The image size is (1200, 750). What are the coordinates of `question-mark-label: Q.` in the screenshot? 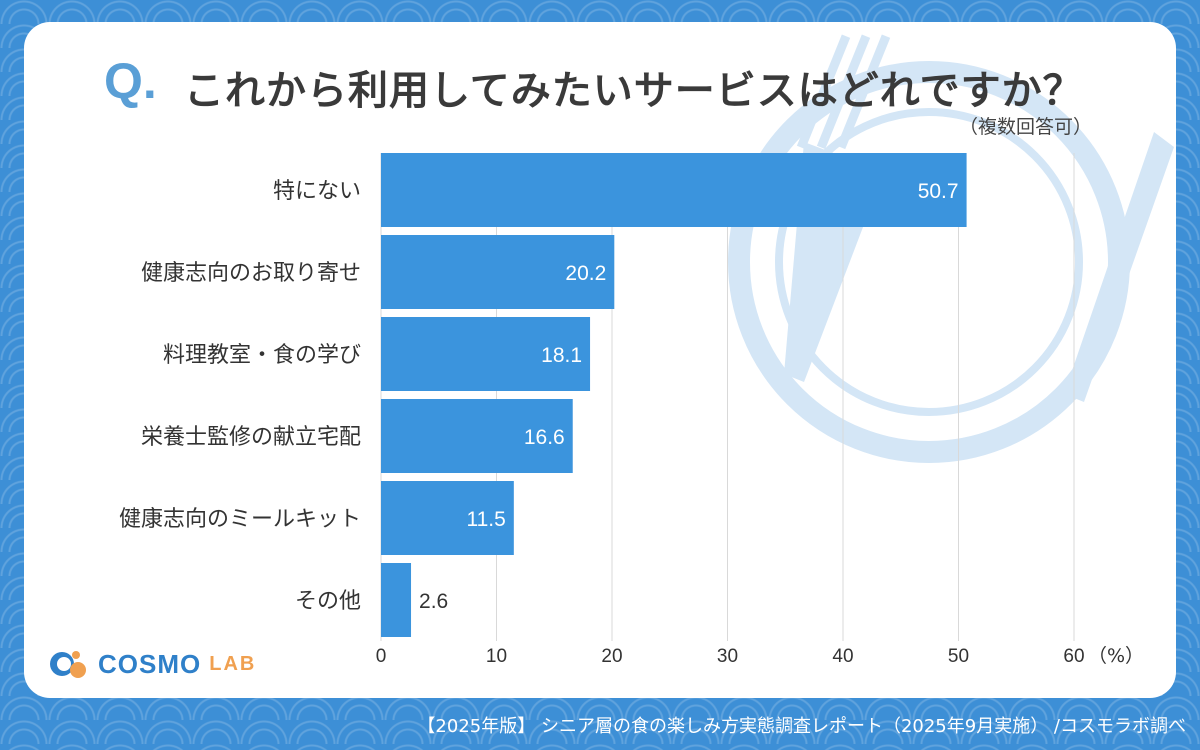 It's located at (130, 81).